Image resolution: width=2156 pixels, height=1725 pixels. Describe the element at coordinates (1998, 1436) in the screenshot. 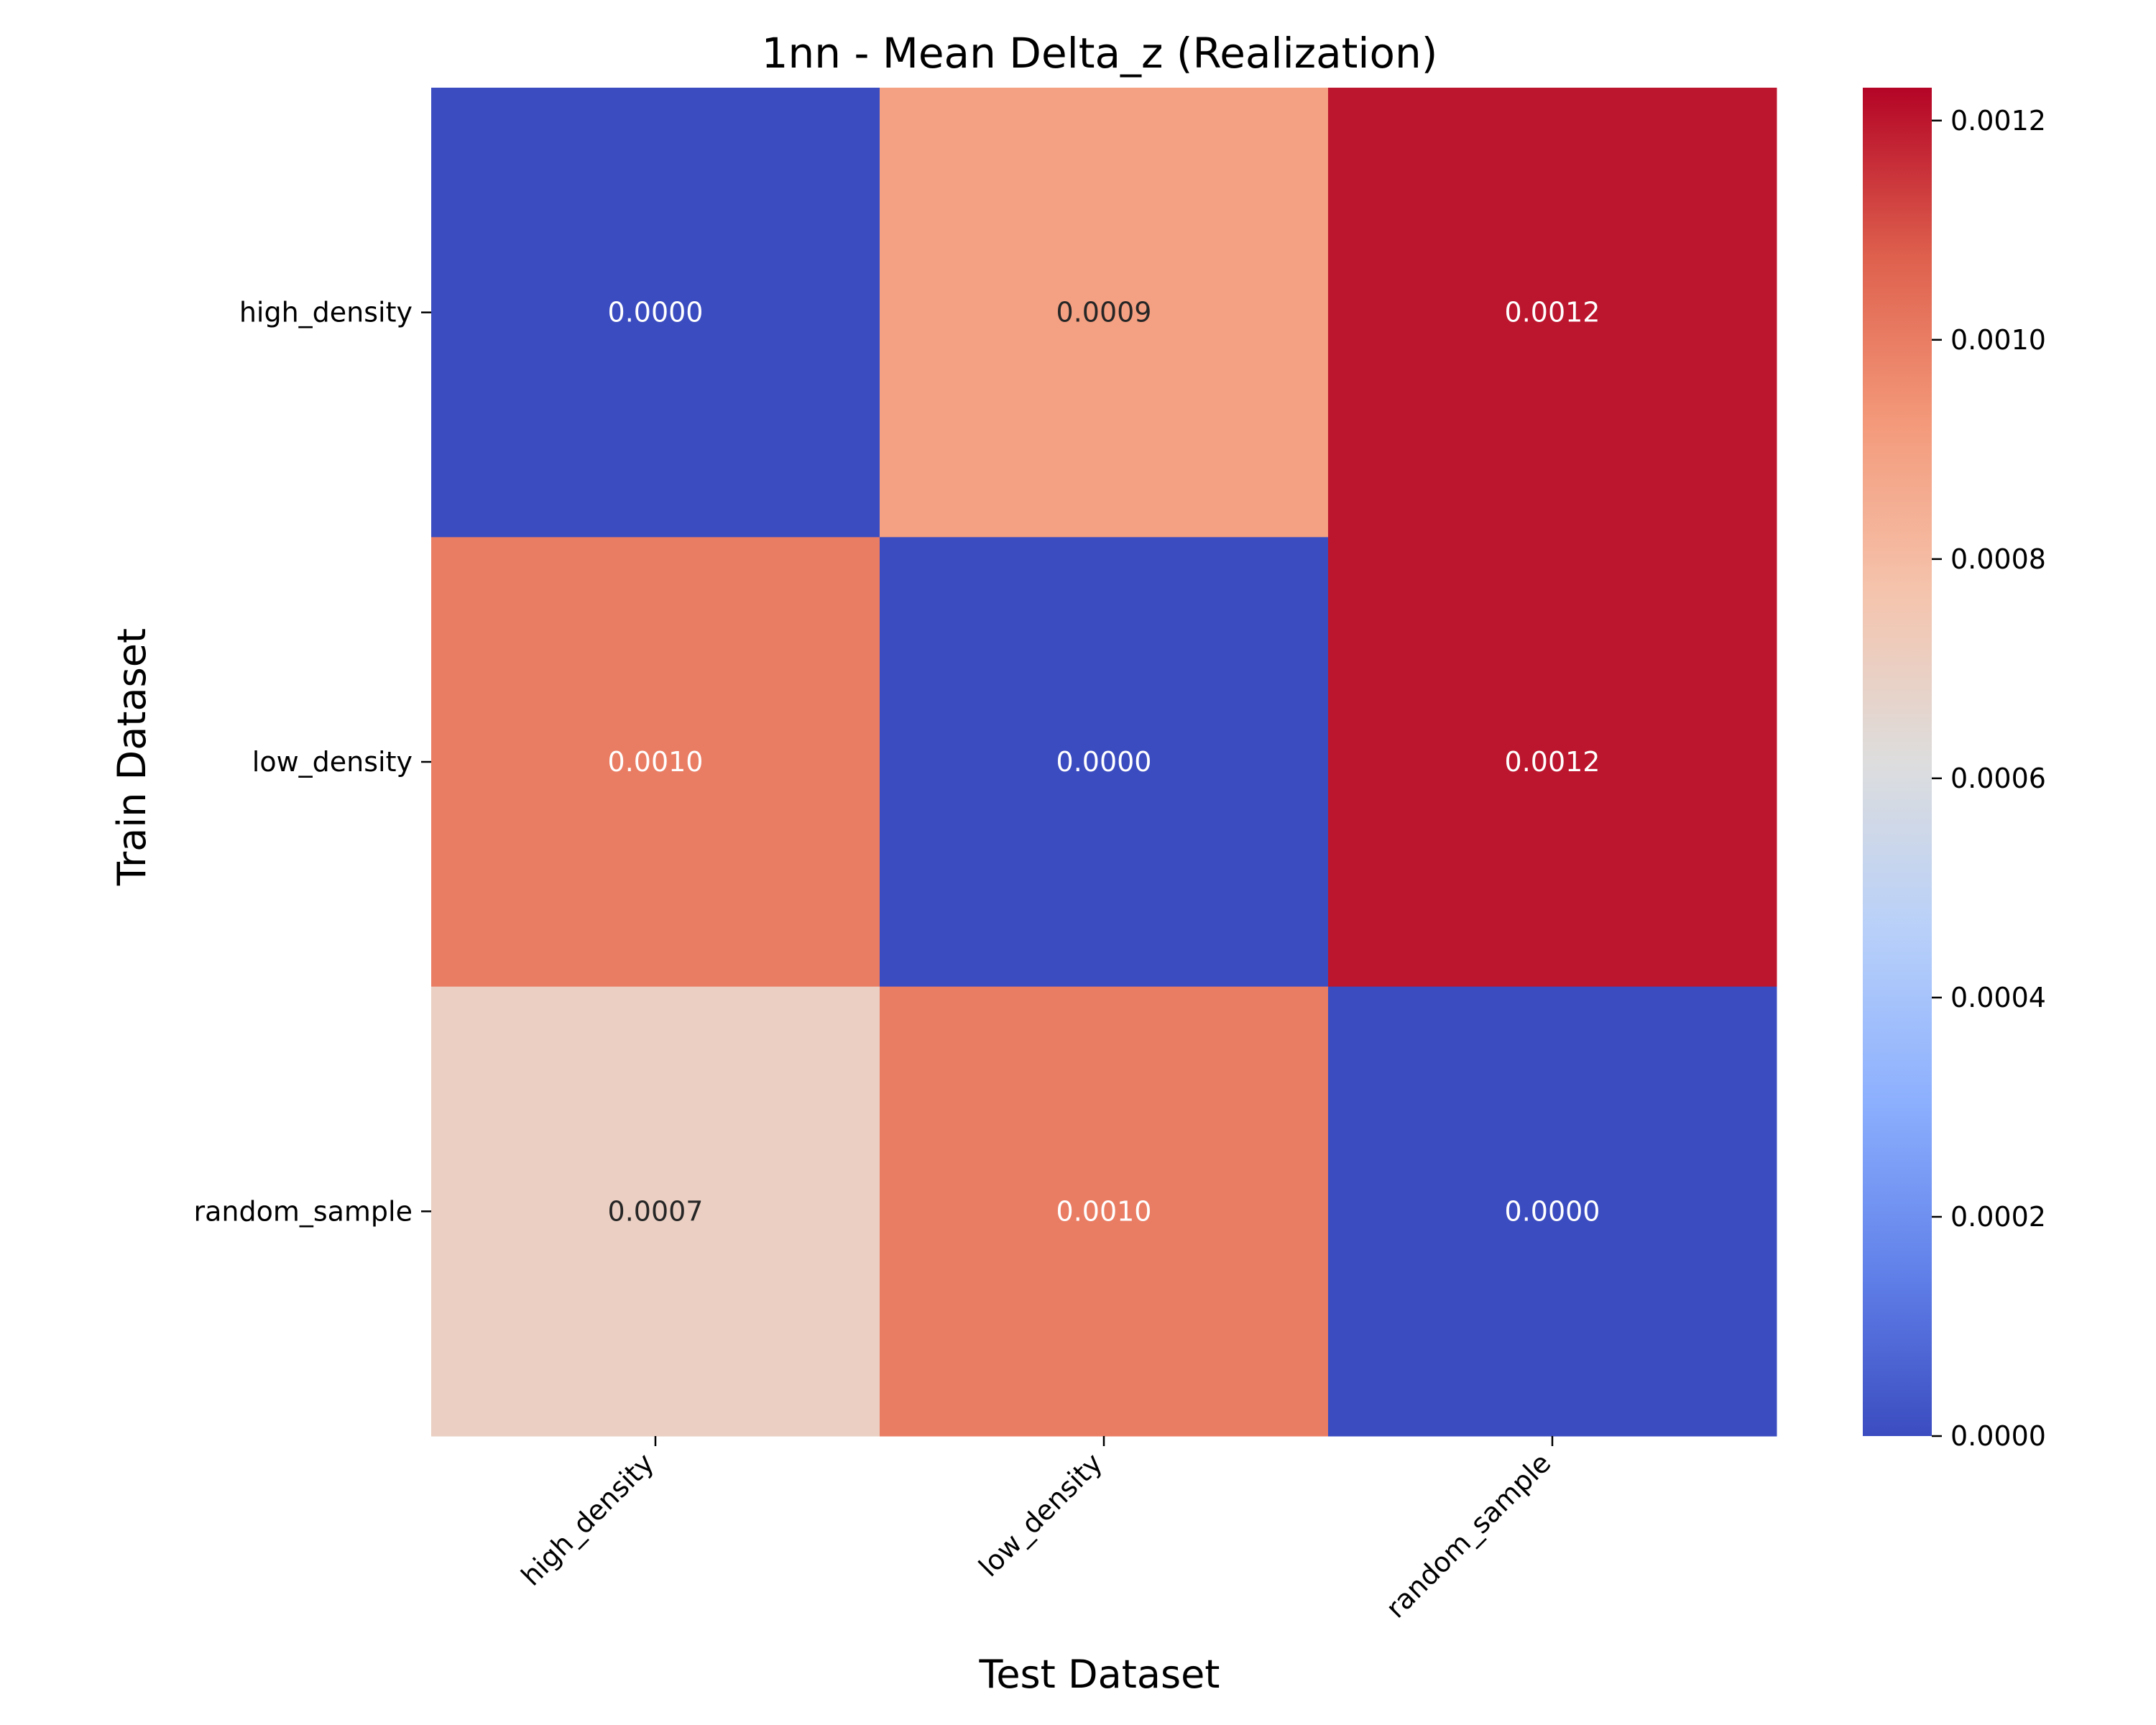

I see `colorbar-tick-label: 0.0000` at that location.